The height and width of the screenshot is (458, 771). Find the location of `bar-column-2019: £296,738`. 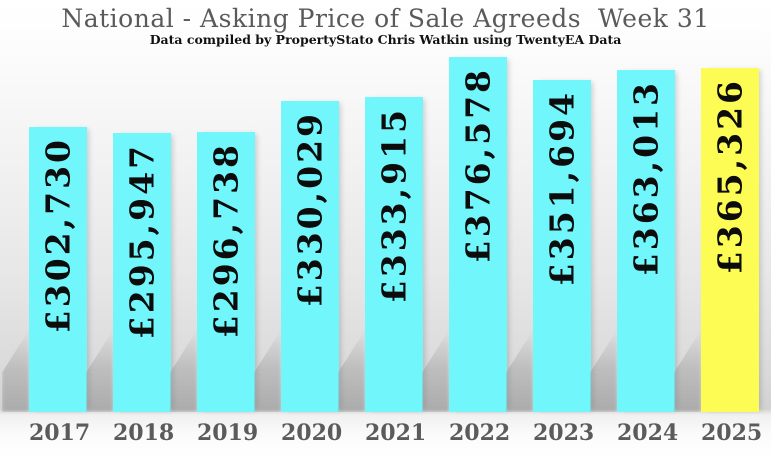

bar-column-2019: £296,738 is located at coordinates (212, 272).